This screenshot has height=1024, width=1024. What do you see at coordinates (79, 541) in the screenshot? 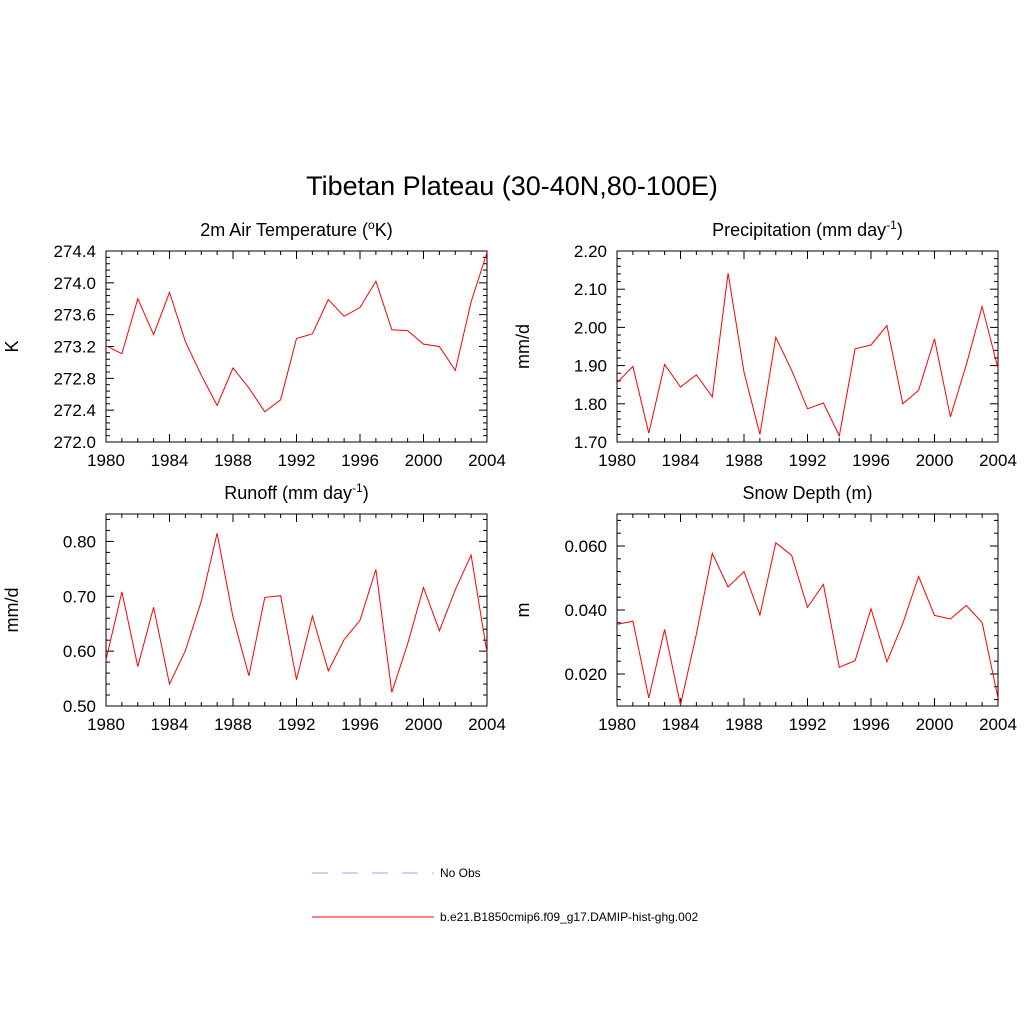
I see `y-tick-label: 0.80` at bounding box center [79, 541].